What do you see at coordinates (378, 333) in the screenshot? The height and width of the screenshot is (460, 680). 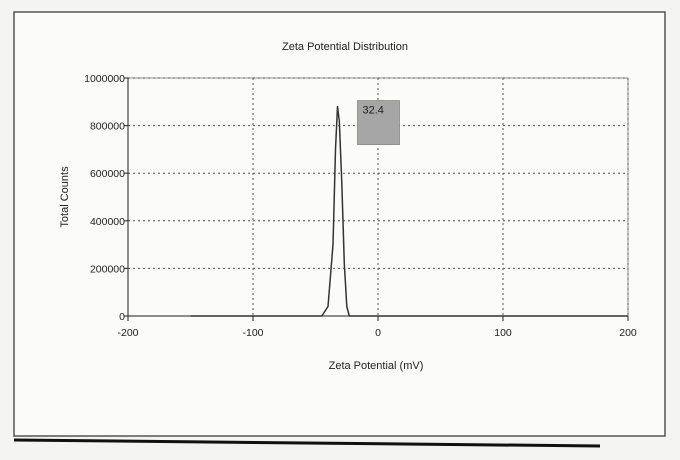 I see `x-tick-label: 0` at bounding box center [378, 333].